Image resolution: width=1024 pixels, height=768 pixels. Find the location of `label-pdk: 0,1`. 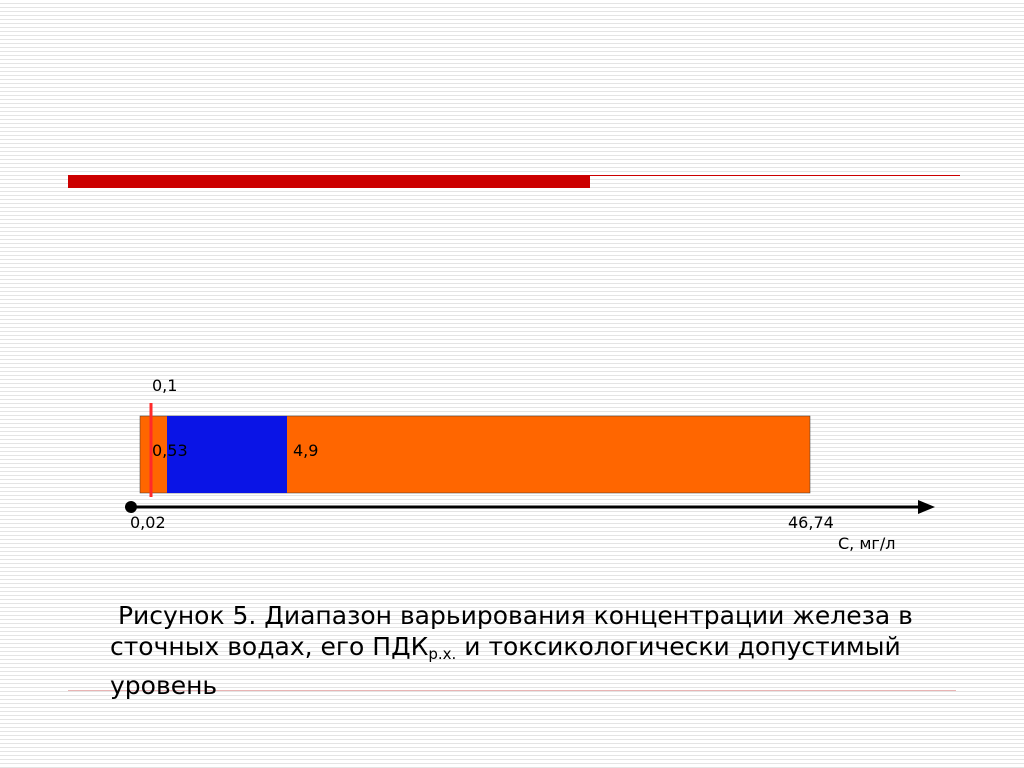

label-pdk: 0,1 is located at coordinates (164, 385).